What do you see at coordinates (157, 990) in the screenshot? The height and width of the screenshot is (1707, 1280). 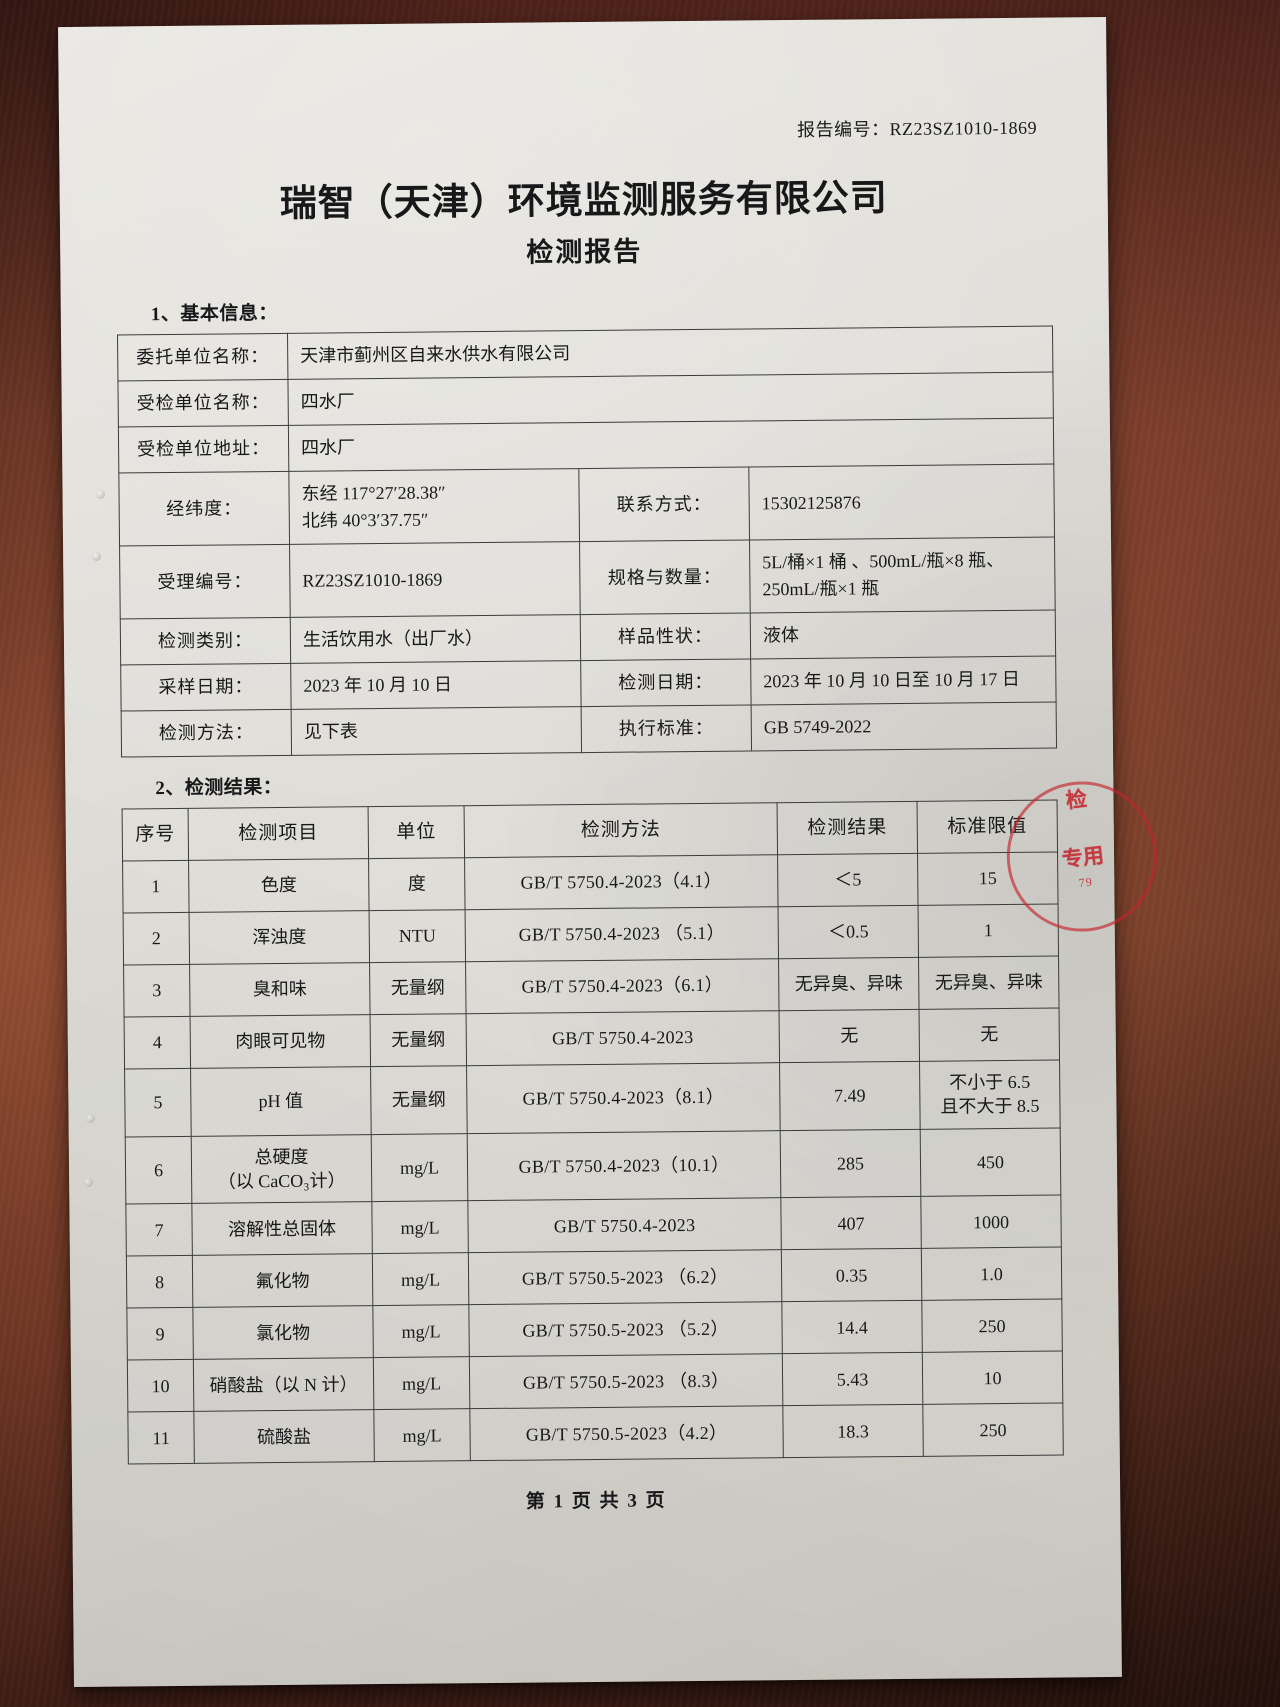 I see `cell-no: 3` at bounding box center [157, 990].